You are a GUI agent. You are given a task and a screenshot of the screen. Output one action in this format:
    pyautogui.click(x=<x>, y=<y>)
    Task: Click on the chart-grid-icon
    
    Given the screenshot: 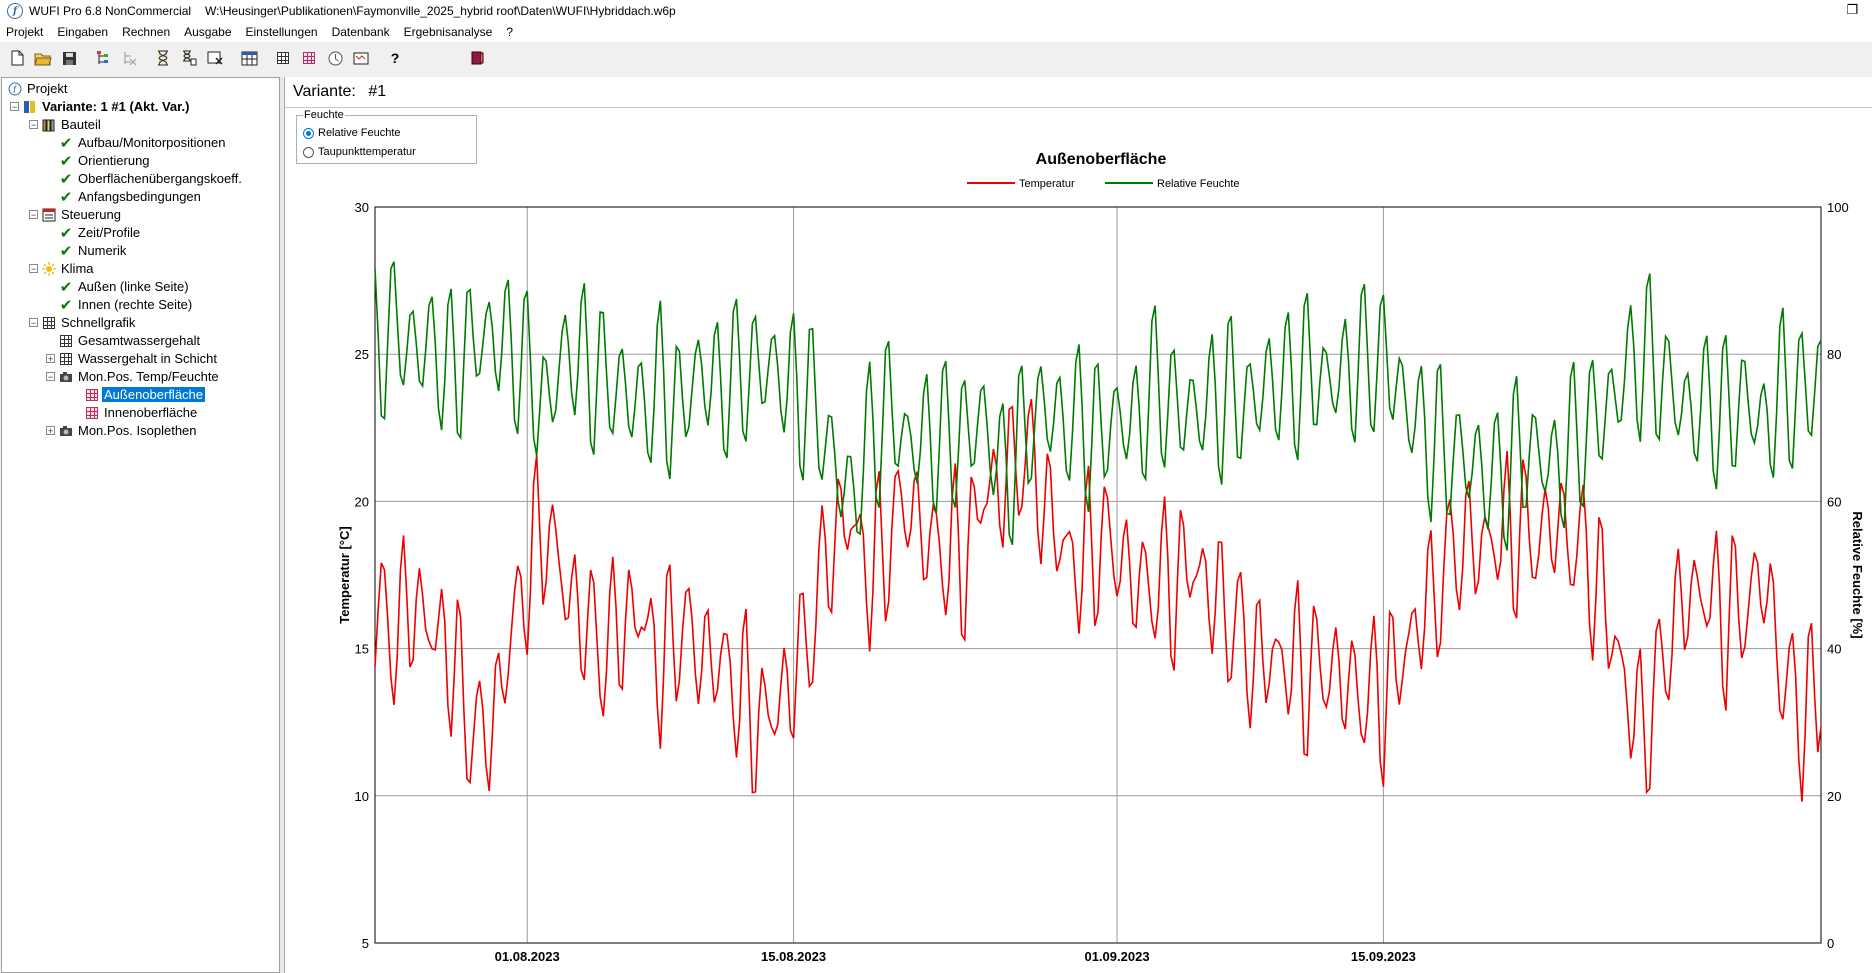 What is the action you would take?
    pyautogui.click(x=309, y=58)
    